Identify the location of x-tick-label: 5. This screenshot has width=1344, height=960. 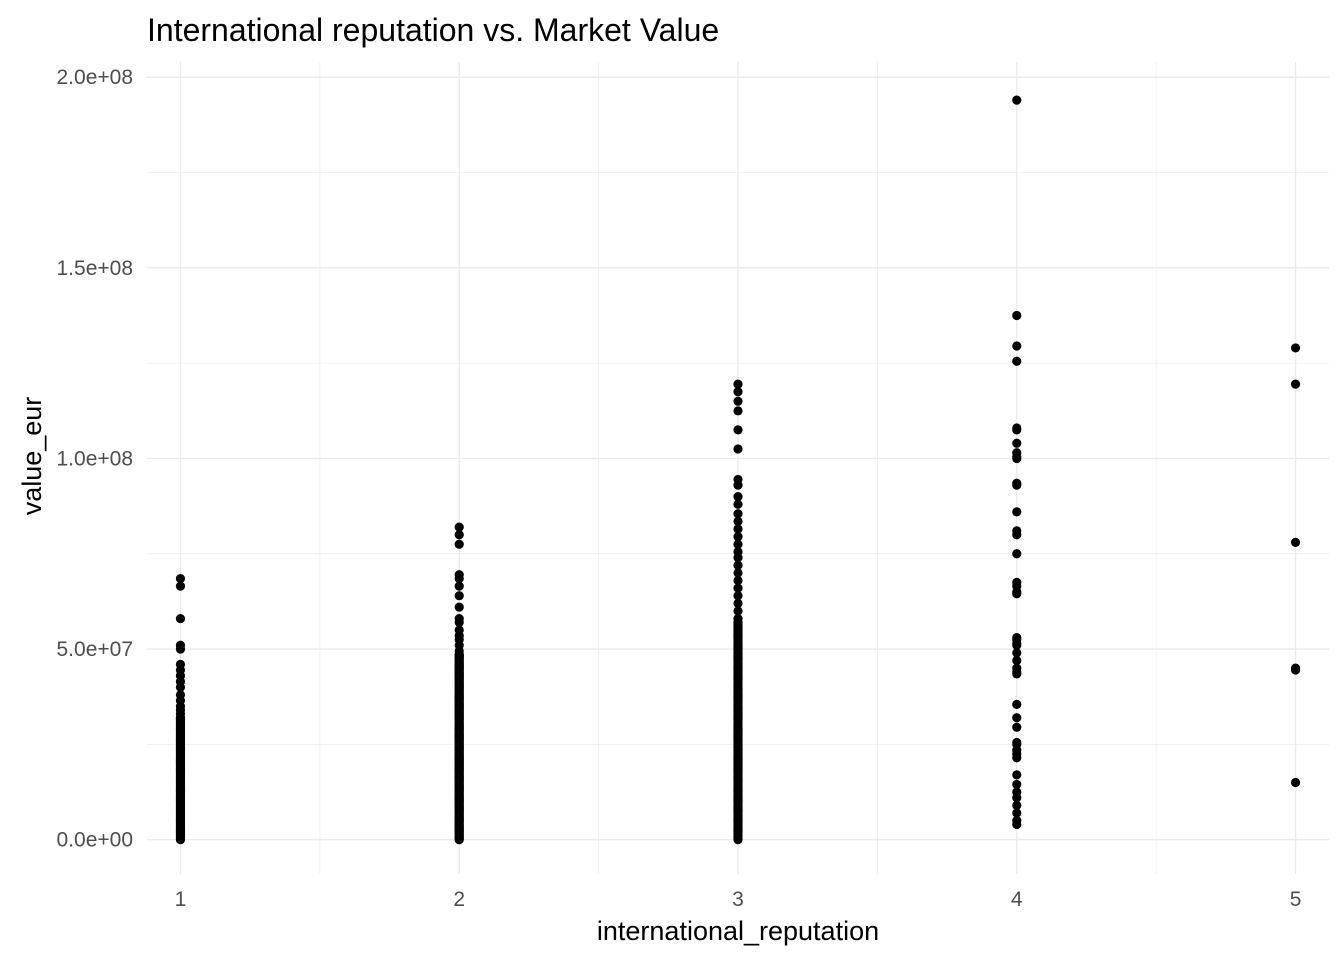
(1296, 899).